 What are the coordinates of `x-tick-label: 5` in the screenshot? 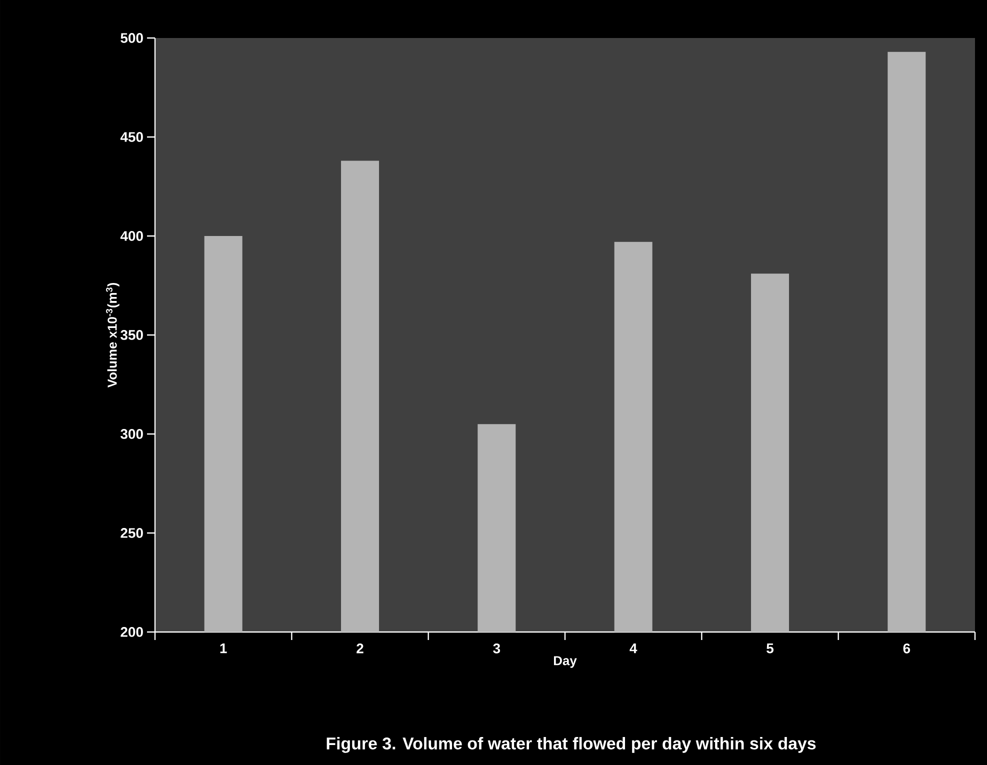 It's located at (770, 649).